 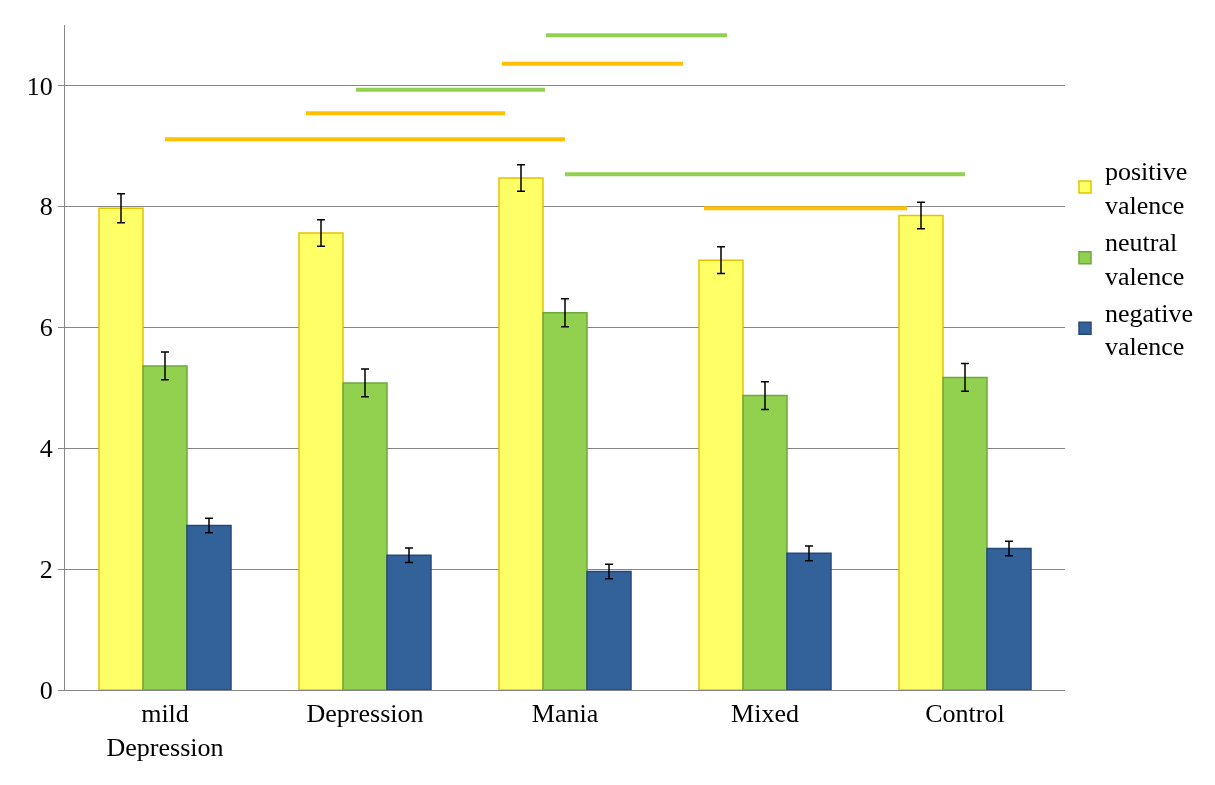 I want to click on y-tick-label: 10, so click(x=39, y=86).